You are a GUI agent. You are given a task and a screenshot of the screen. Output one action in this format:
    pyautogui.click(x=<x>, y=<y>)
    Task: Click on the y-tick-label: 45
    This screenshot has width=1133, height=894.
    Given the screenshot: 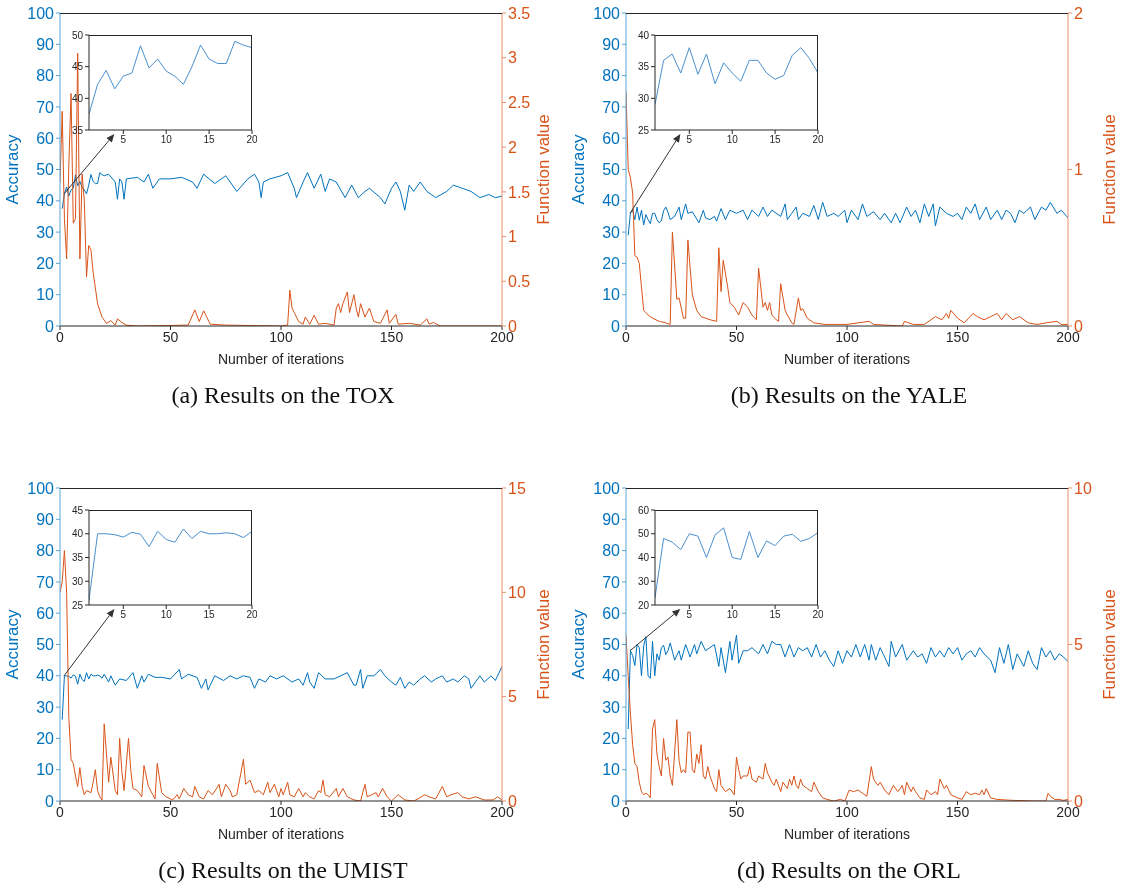 What is the action you would take?
    pyautogui.click(x=77, y=510)
    